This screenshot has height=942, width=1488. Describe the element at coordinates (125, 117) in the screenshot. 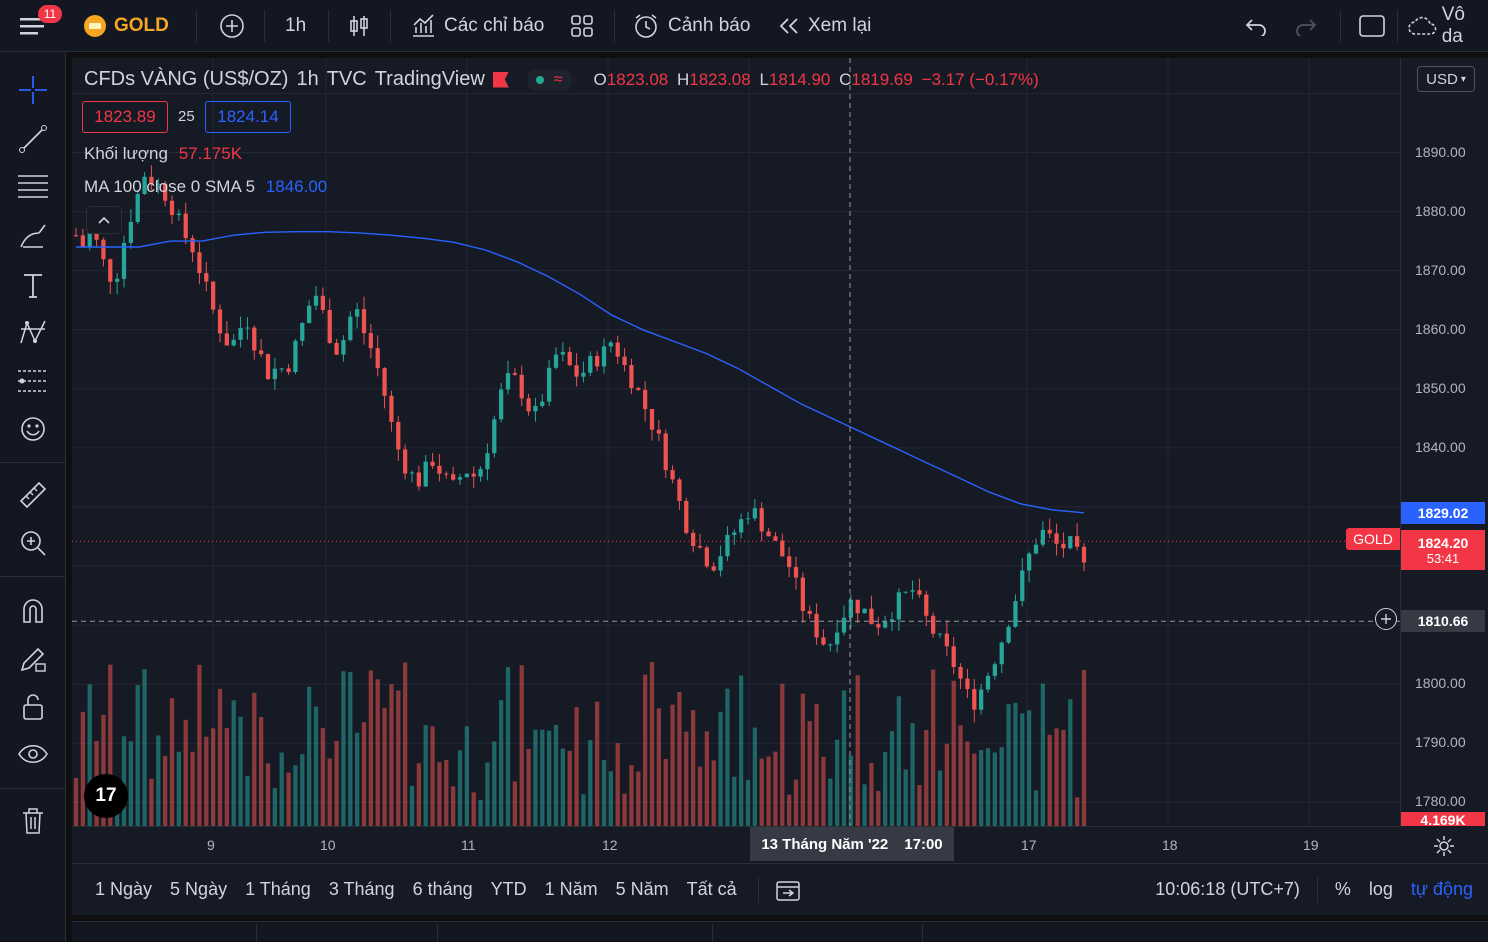

I see `sell-button: 1823.89` at that location.